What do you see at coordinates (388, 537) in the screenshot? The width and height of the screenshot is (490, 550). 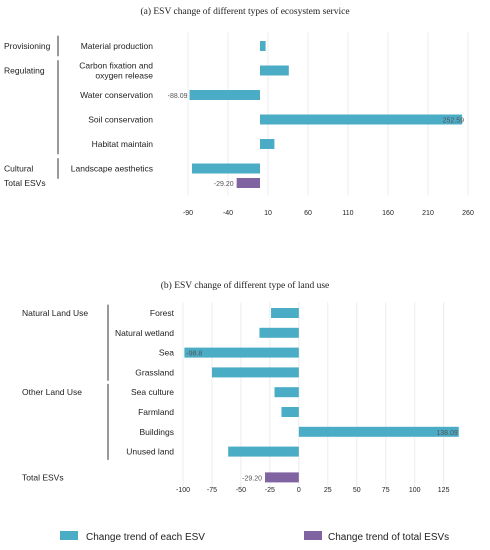 I see `legend-label-total-esvs: Change trend of total ESVs` at bounding box center [388, 537].